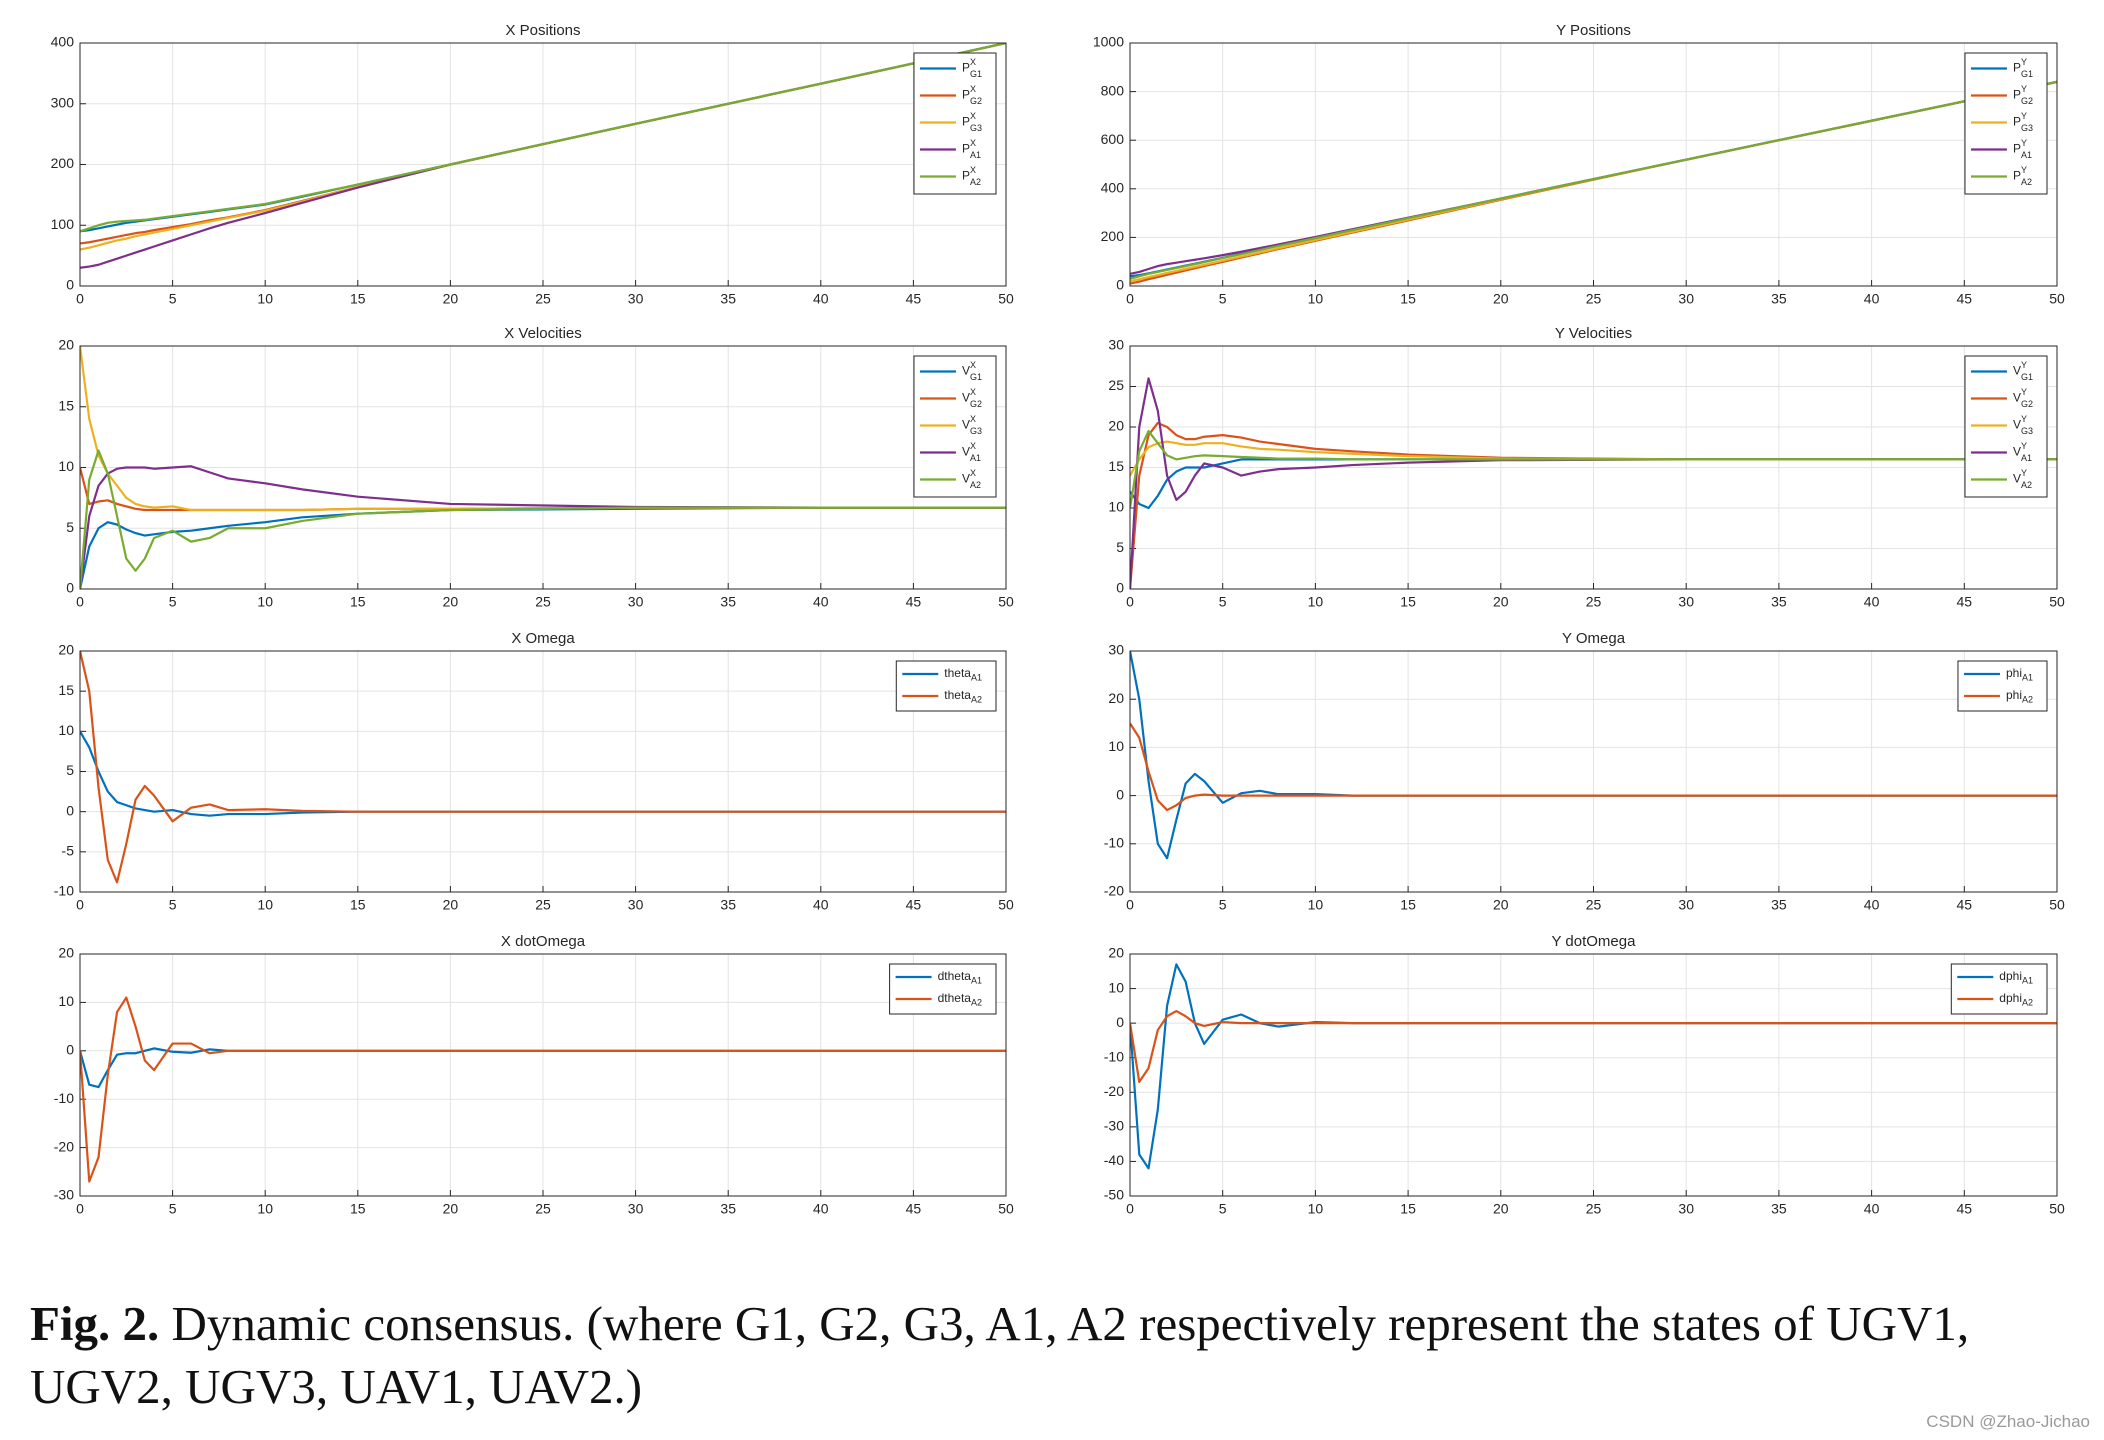 The image size is (2104, 1440). I want to click on y-tick-label: 5, so click(70, 527).